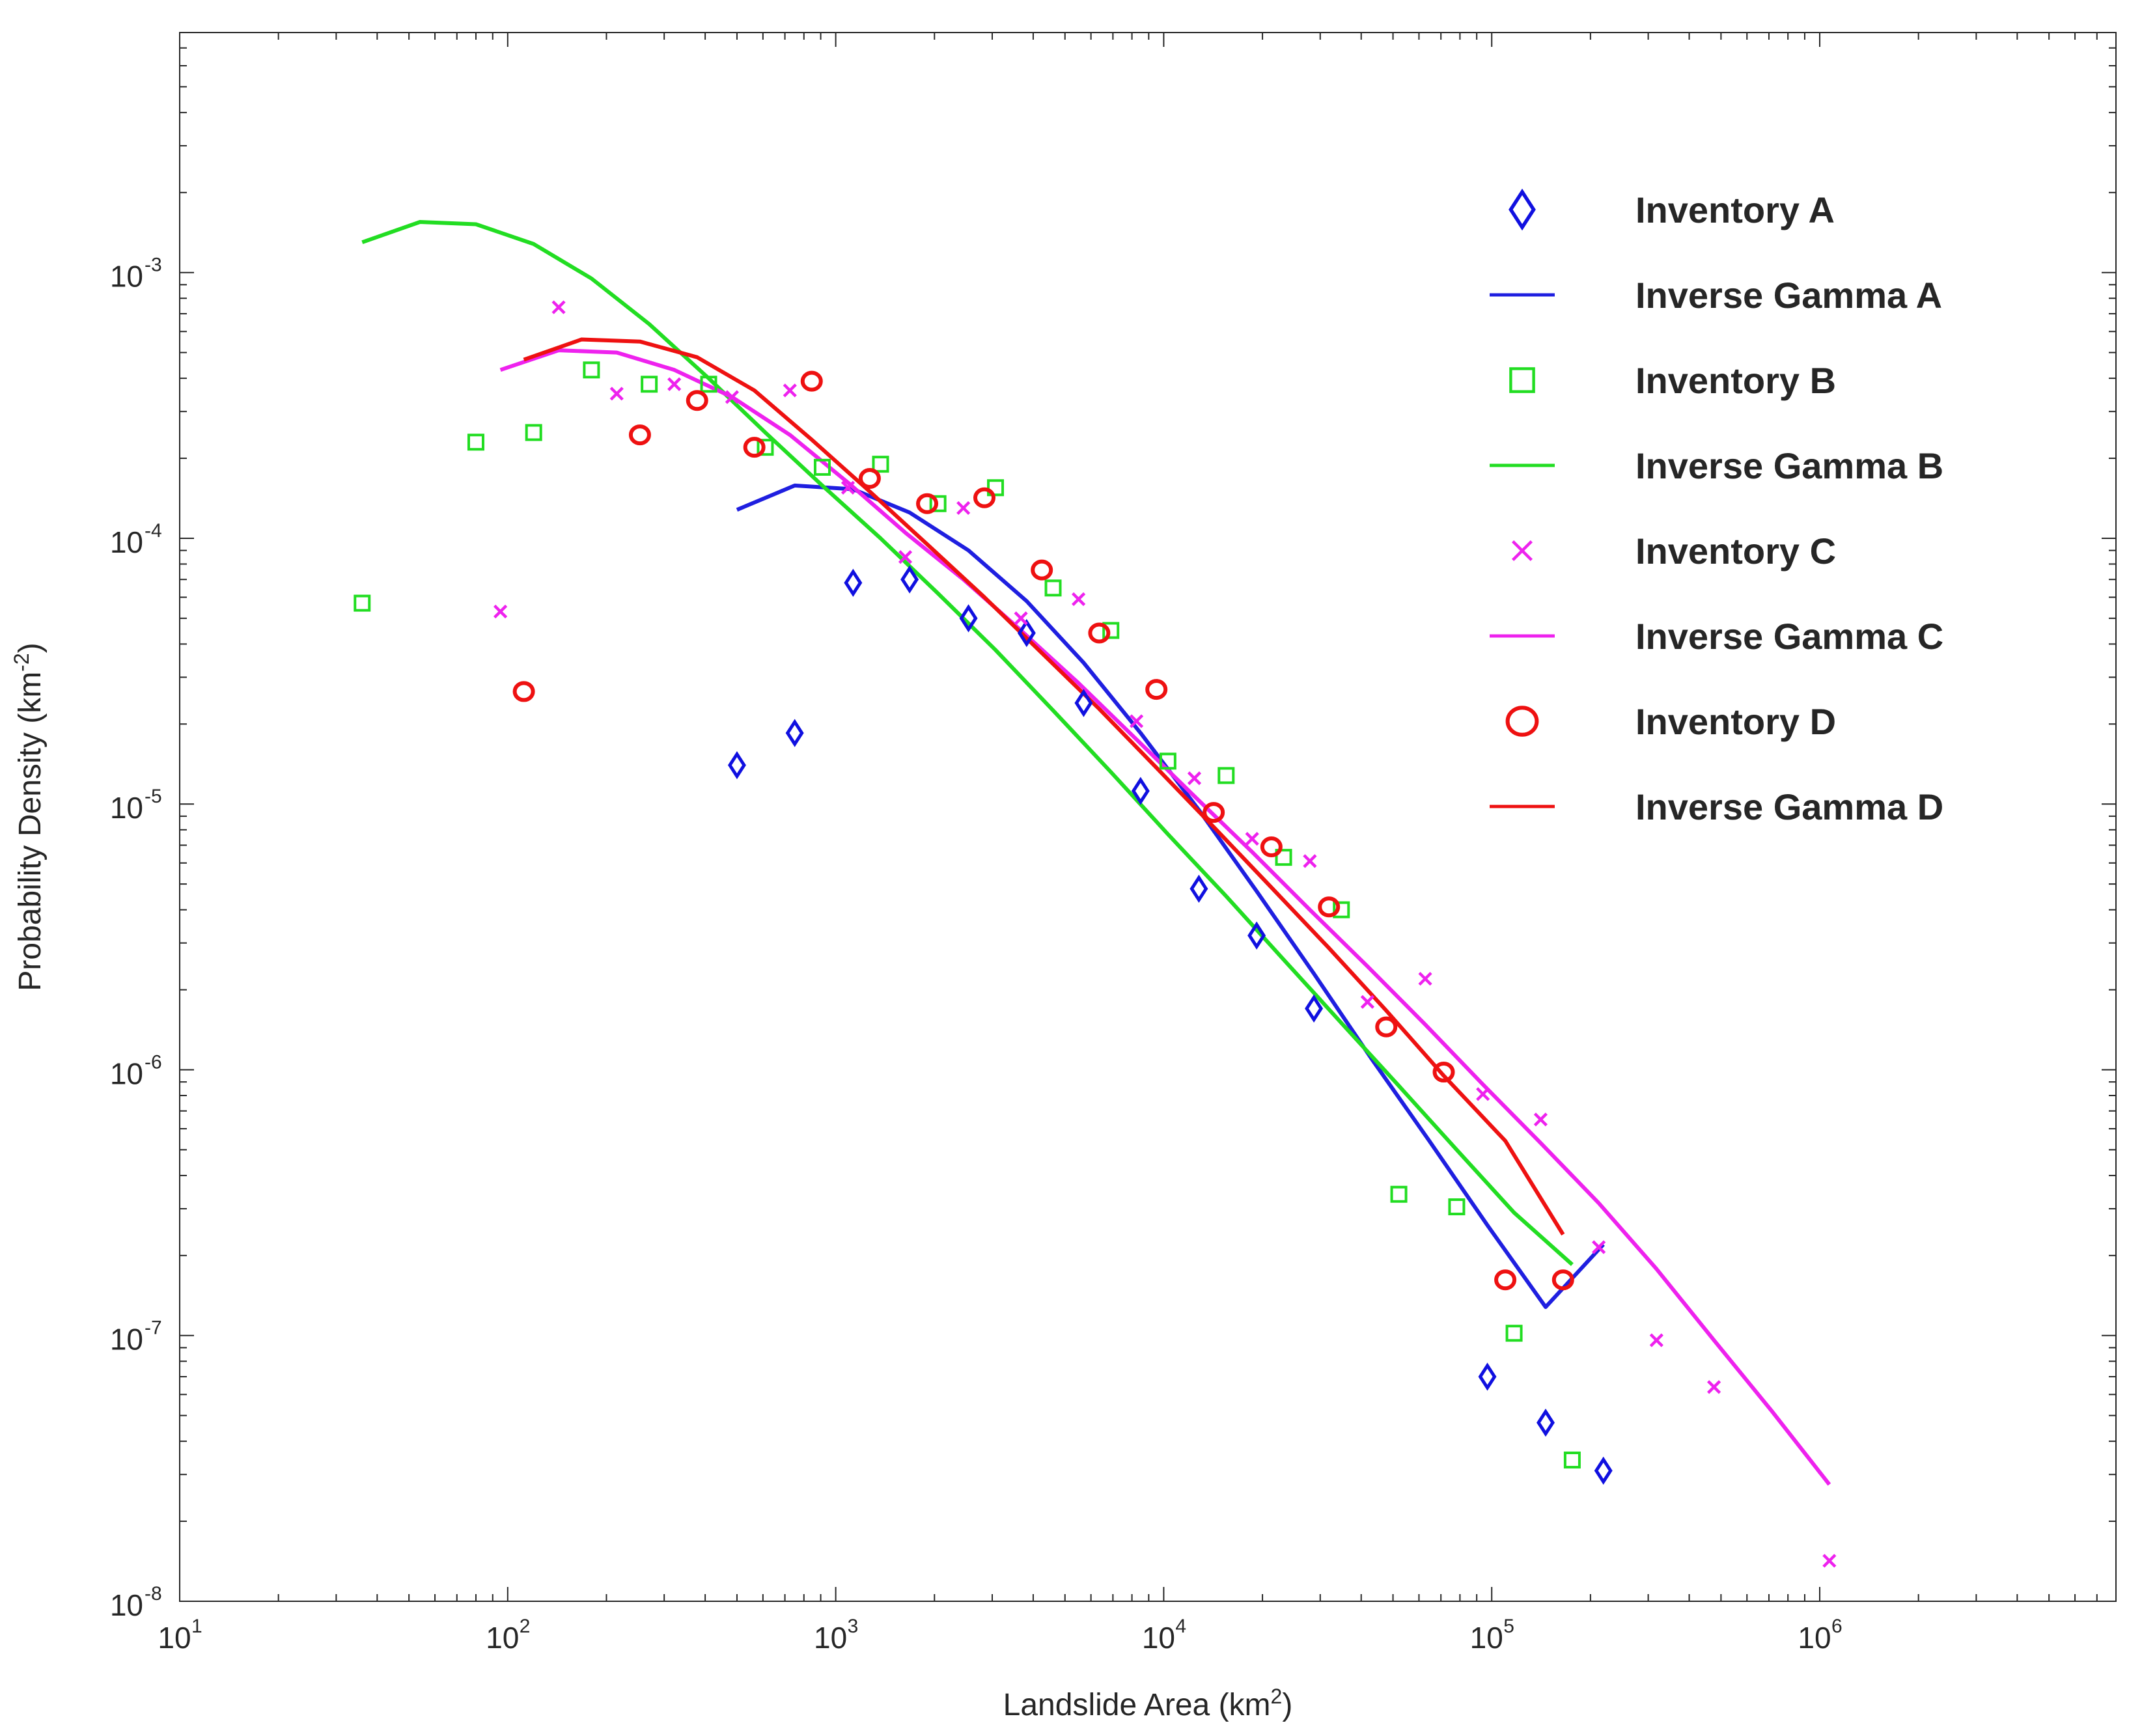 The image size is (2142, 1736). What do you see at coordinates (136, 540) in the screenshot?
I see `y-tick-label: 10 -4` at bounding box center [136, 540].